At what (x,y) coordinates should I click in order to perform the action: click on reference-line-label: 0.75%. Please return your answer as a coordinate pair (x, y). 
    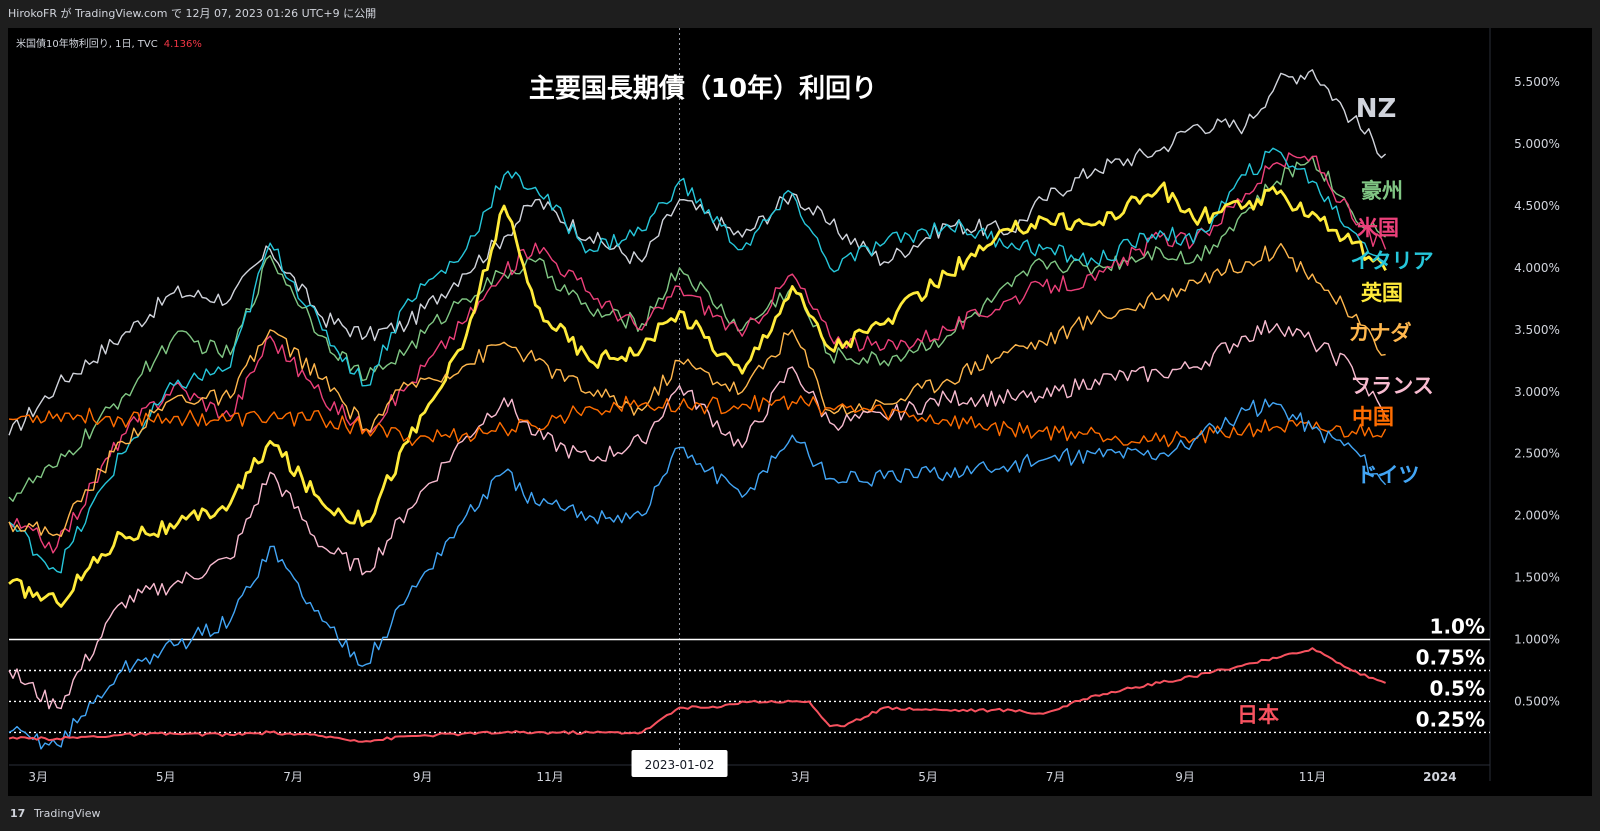
    Looking at the image, I should click on (1450, 657).